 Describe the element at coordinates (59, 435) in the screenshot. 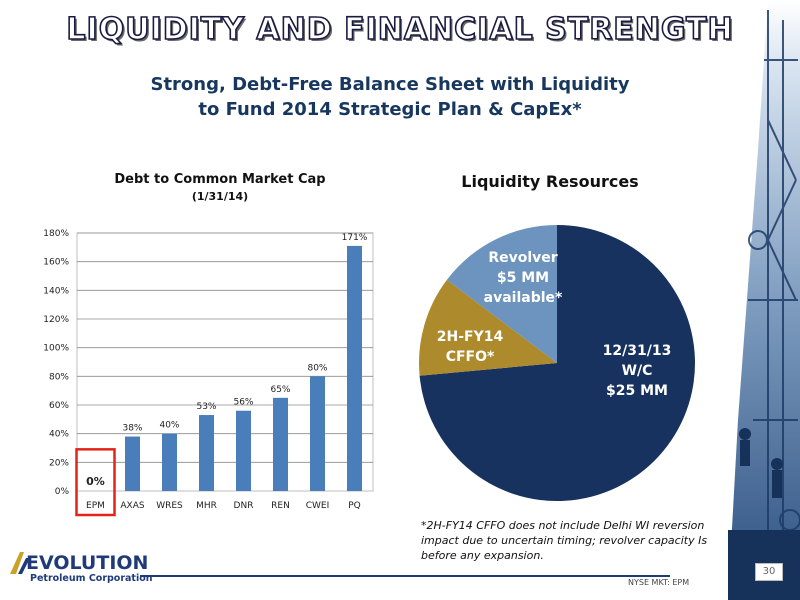

I see `y-tick-label: 40%` at that location.